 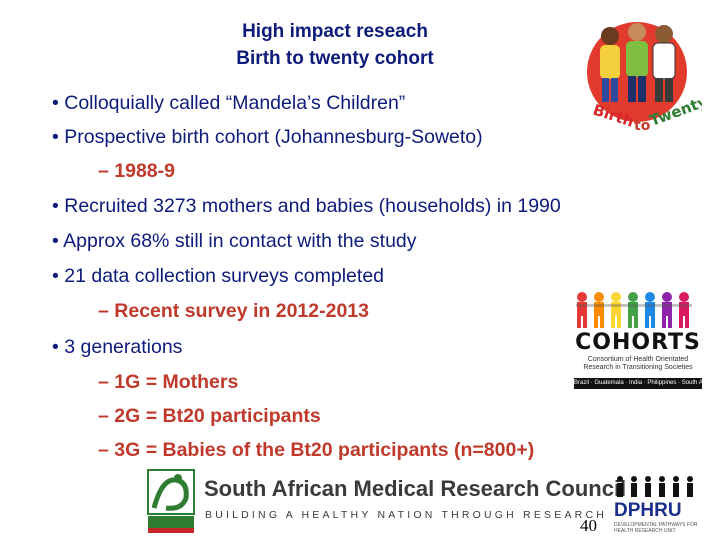 What do you see at coordinates (168, 382) in the screenshot?
I see `sub-bullet-item: – 1G = Mothers` at bounding box center [168, 382].